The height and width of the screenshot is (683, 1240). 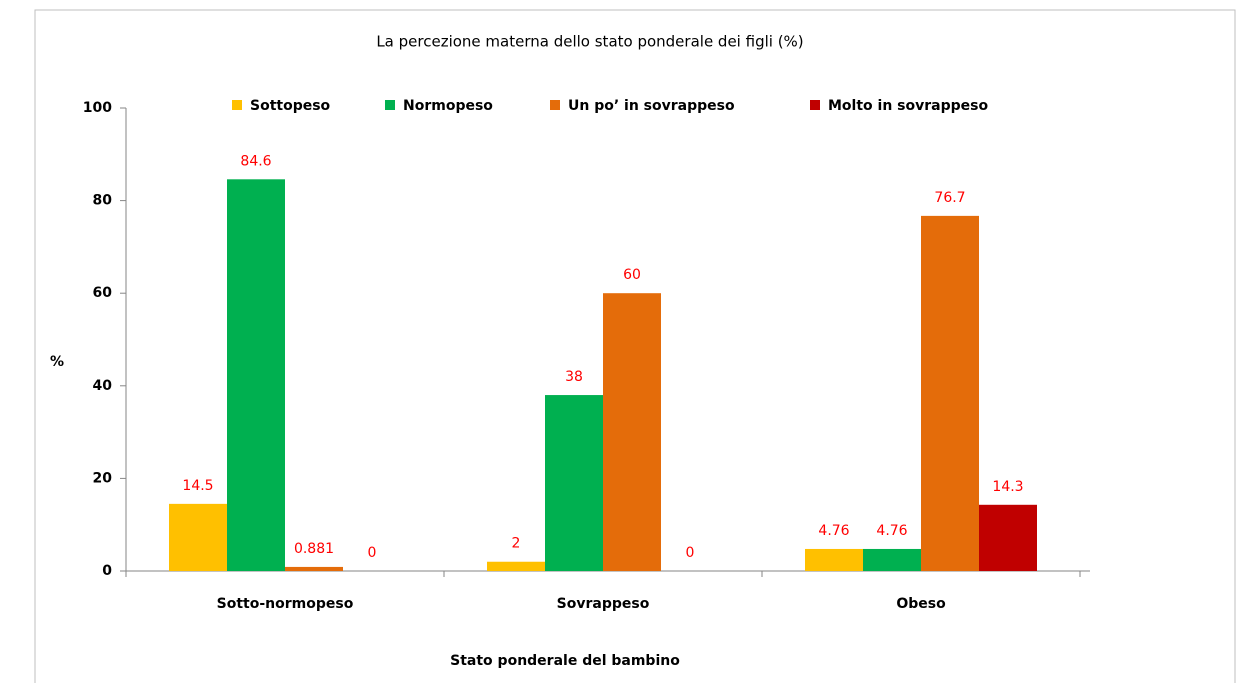 I want to click on legend-label: Un po’ in sovrappeso, so click(x=651, y=106).